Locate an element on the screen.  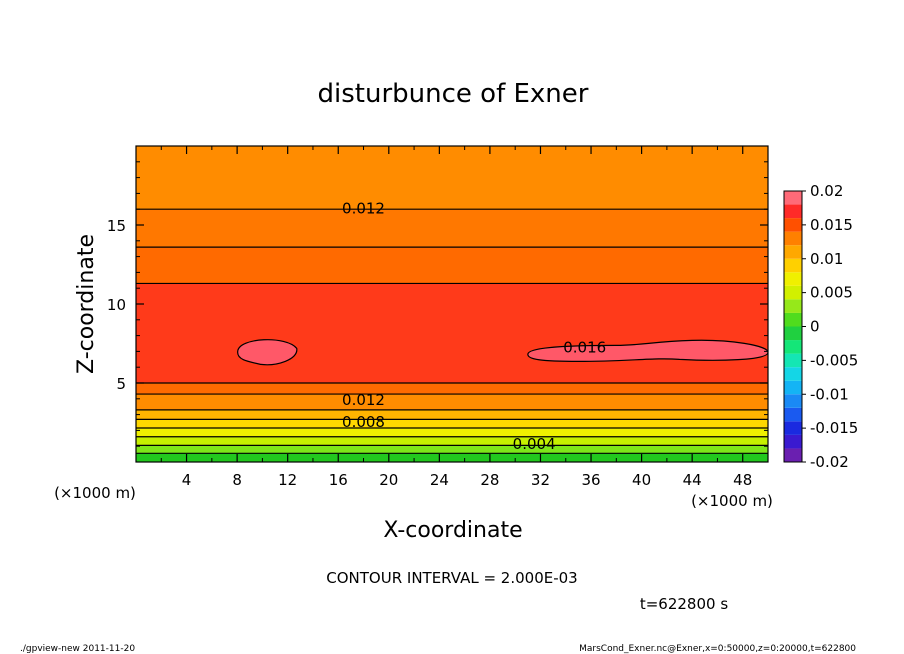
contour-labels: 0.012 0.016 0.012 0.008 0.004 is located at coordinates (474, 326).